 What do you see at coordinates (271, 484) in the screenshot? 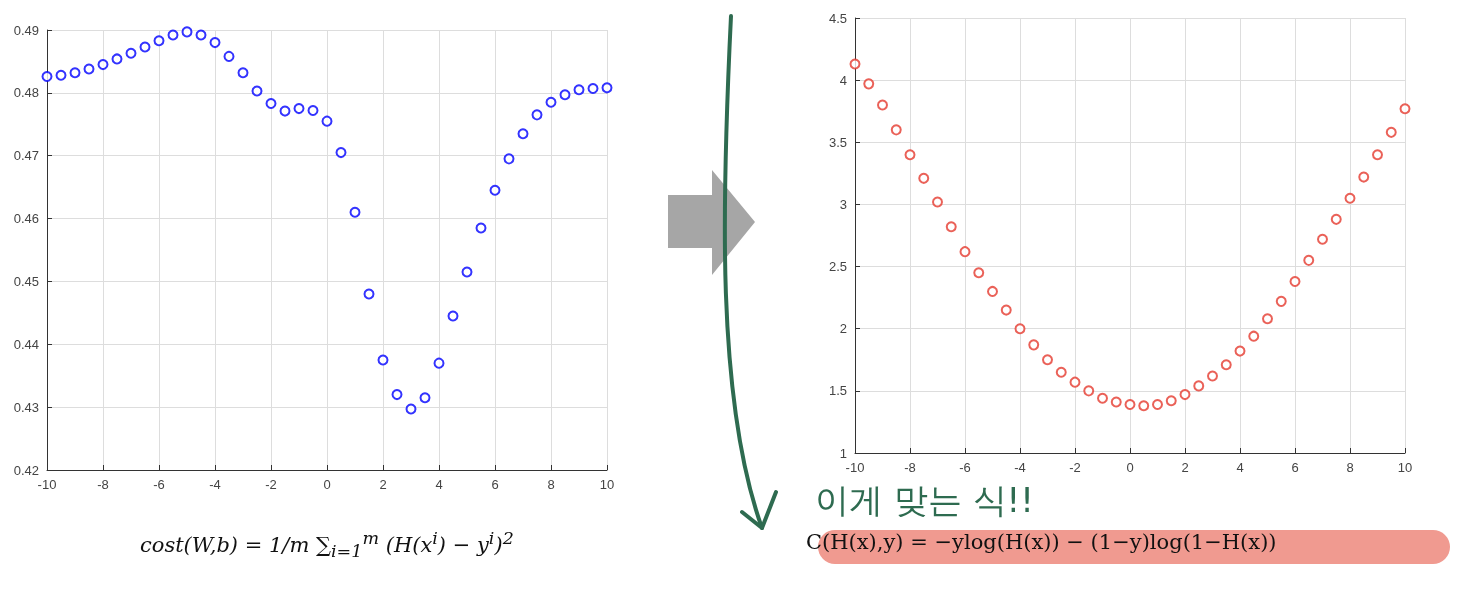
I see `x-tick-label: -2` at bounding box center [271, 484].